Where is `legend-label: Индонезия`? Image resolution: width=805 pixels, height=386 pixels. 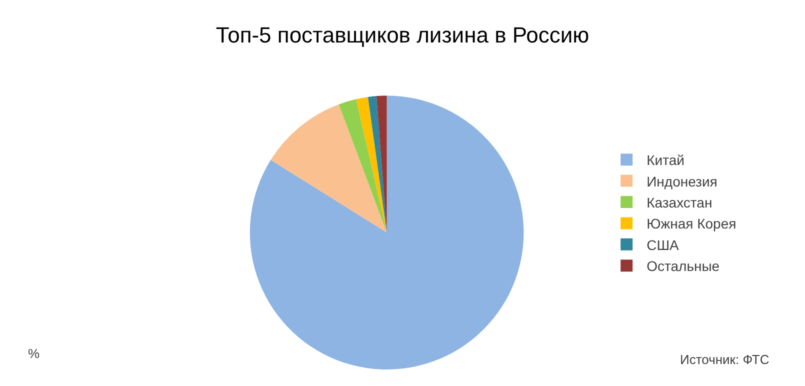 legend-label: Индонезия is located at coordinates (682, 181).